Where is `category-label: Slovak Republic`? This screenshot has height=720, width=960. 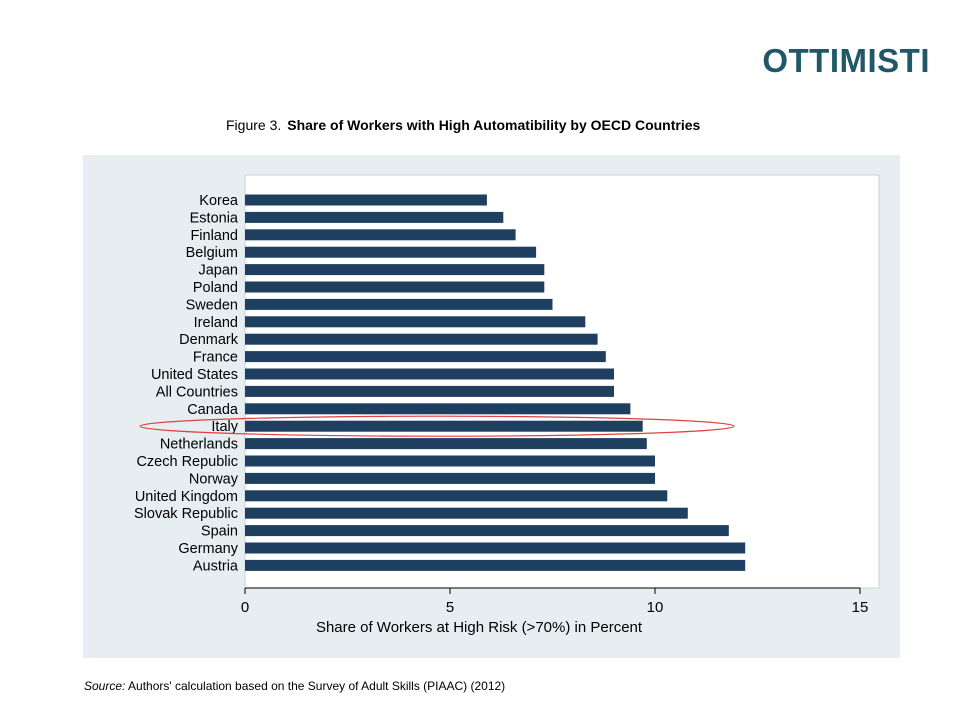 category-label: Slovak Republic is located at coordinates (186, 514).